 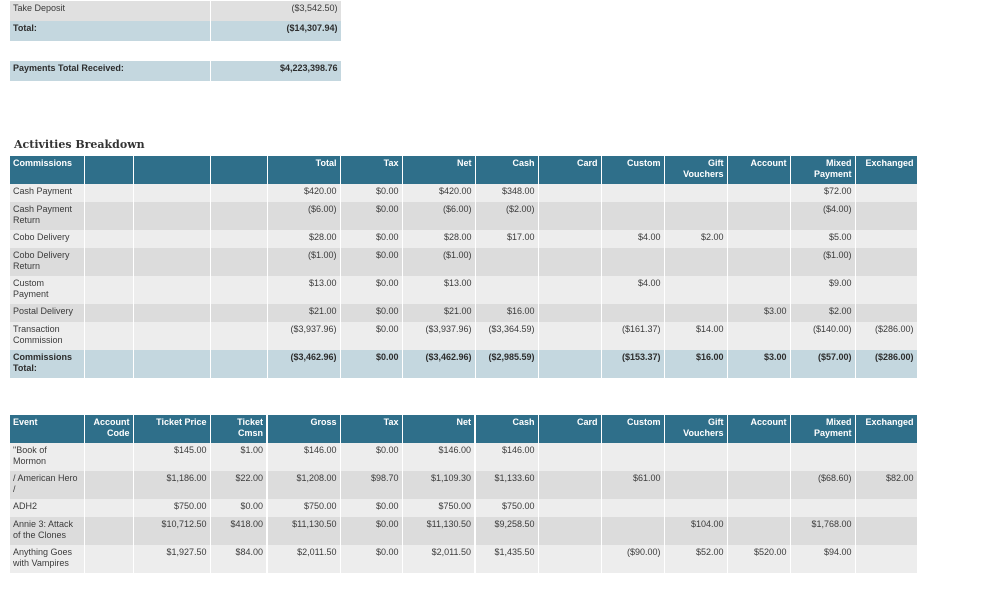 I want to click on commissions-value-cell: $14.00, so click(x=696, y=336).